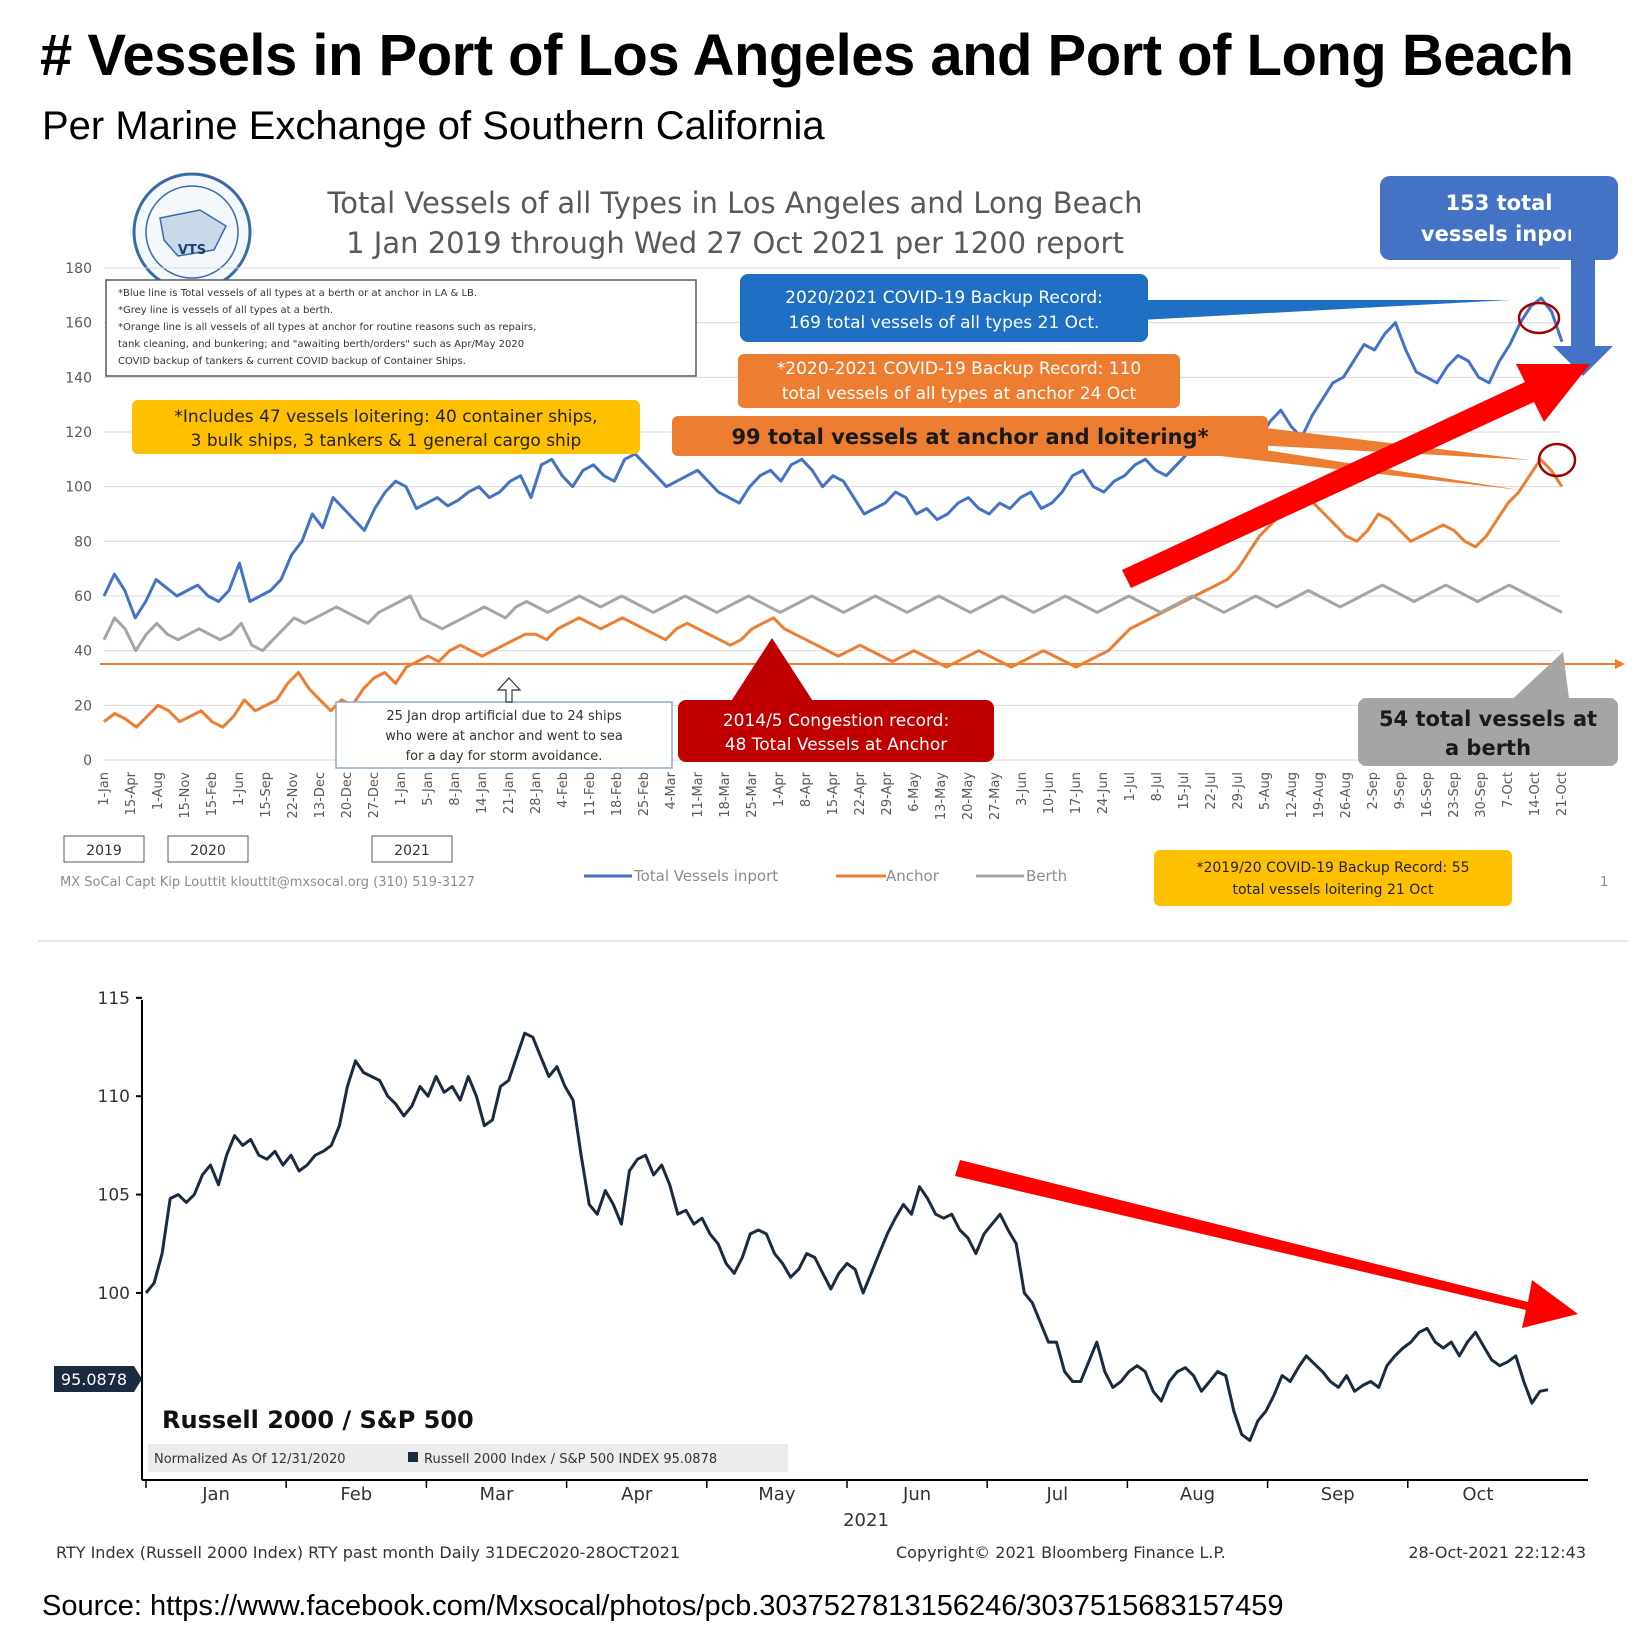 The width and height of the screenshot is (1638, 1643). Describe the element at coordinates (208, 851) in the screenshot. I see `year-label: 2020` at that location.